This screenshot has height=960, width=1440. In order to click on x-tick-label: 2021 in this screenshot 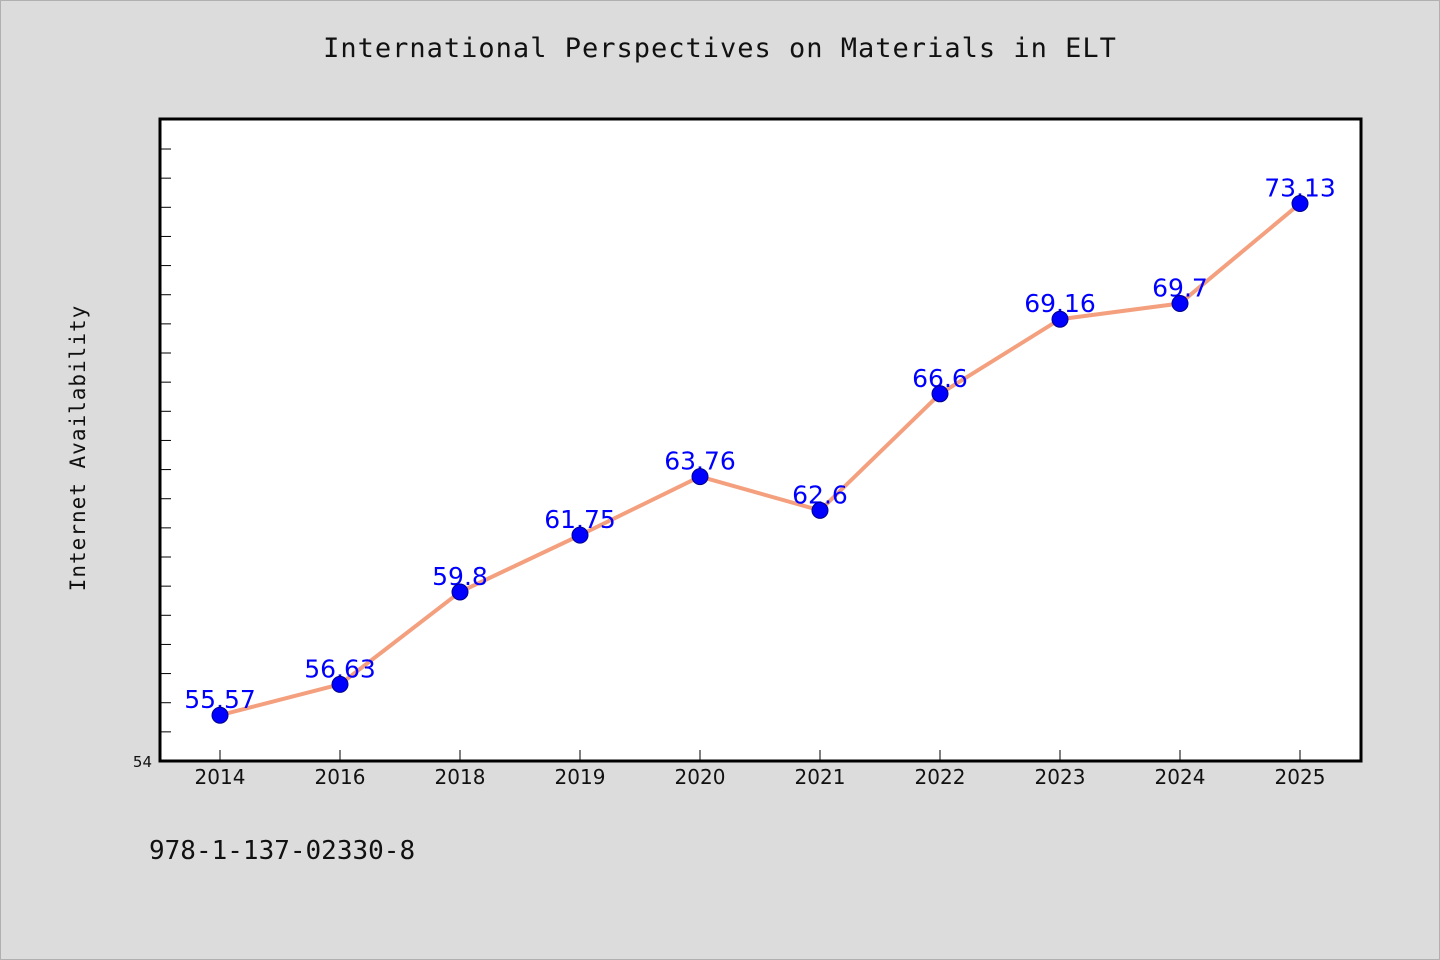, I will do `click(820, 777)`.